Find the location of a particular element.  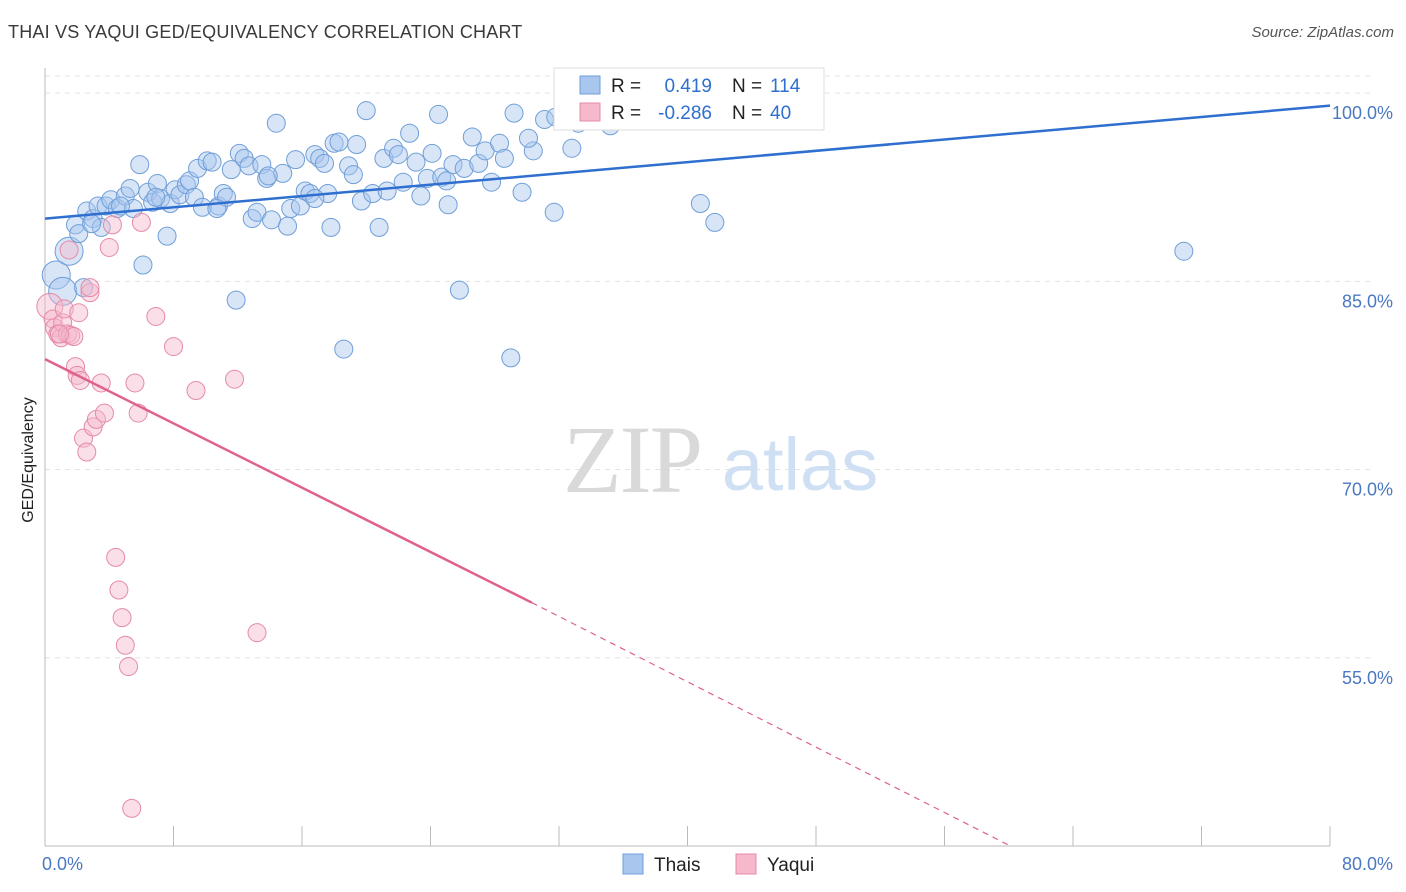

watermark-zip: ZIP is located at coordinates (632, 459).